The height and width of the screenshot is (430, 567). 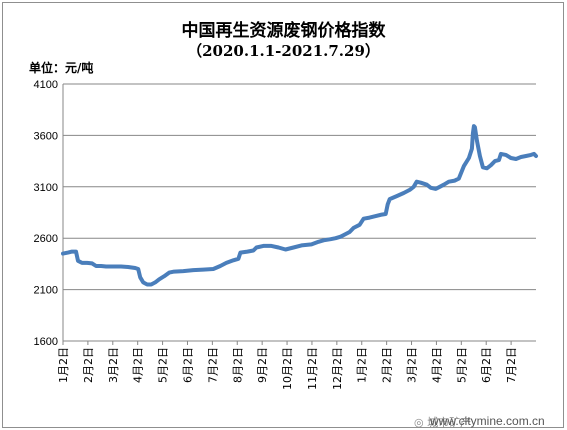 I want to click on x-tick-label: 9月2日, so click(x=262, y=365).